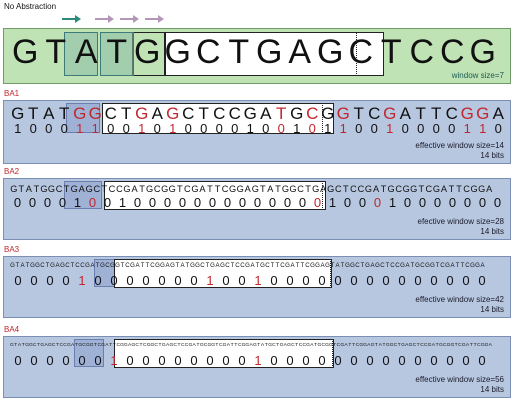 This screenshot has width=512, height=400. What do you see at coordinates (492, 309) in the screenshot?
I see `ba3-bits-label: 14 bits` at bounding box center [492, 309].